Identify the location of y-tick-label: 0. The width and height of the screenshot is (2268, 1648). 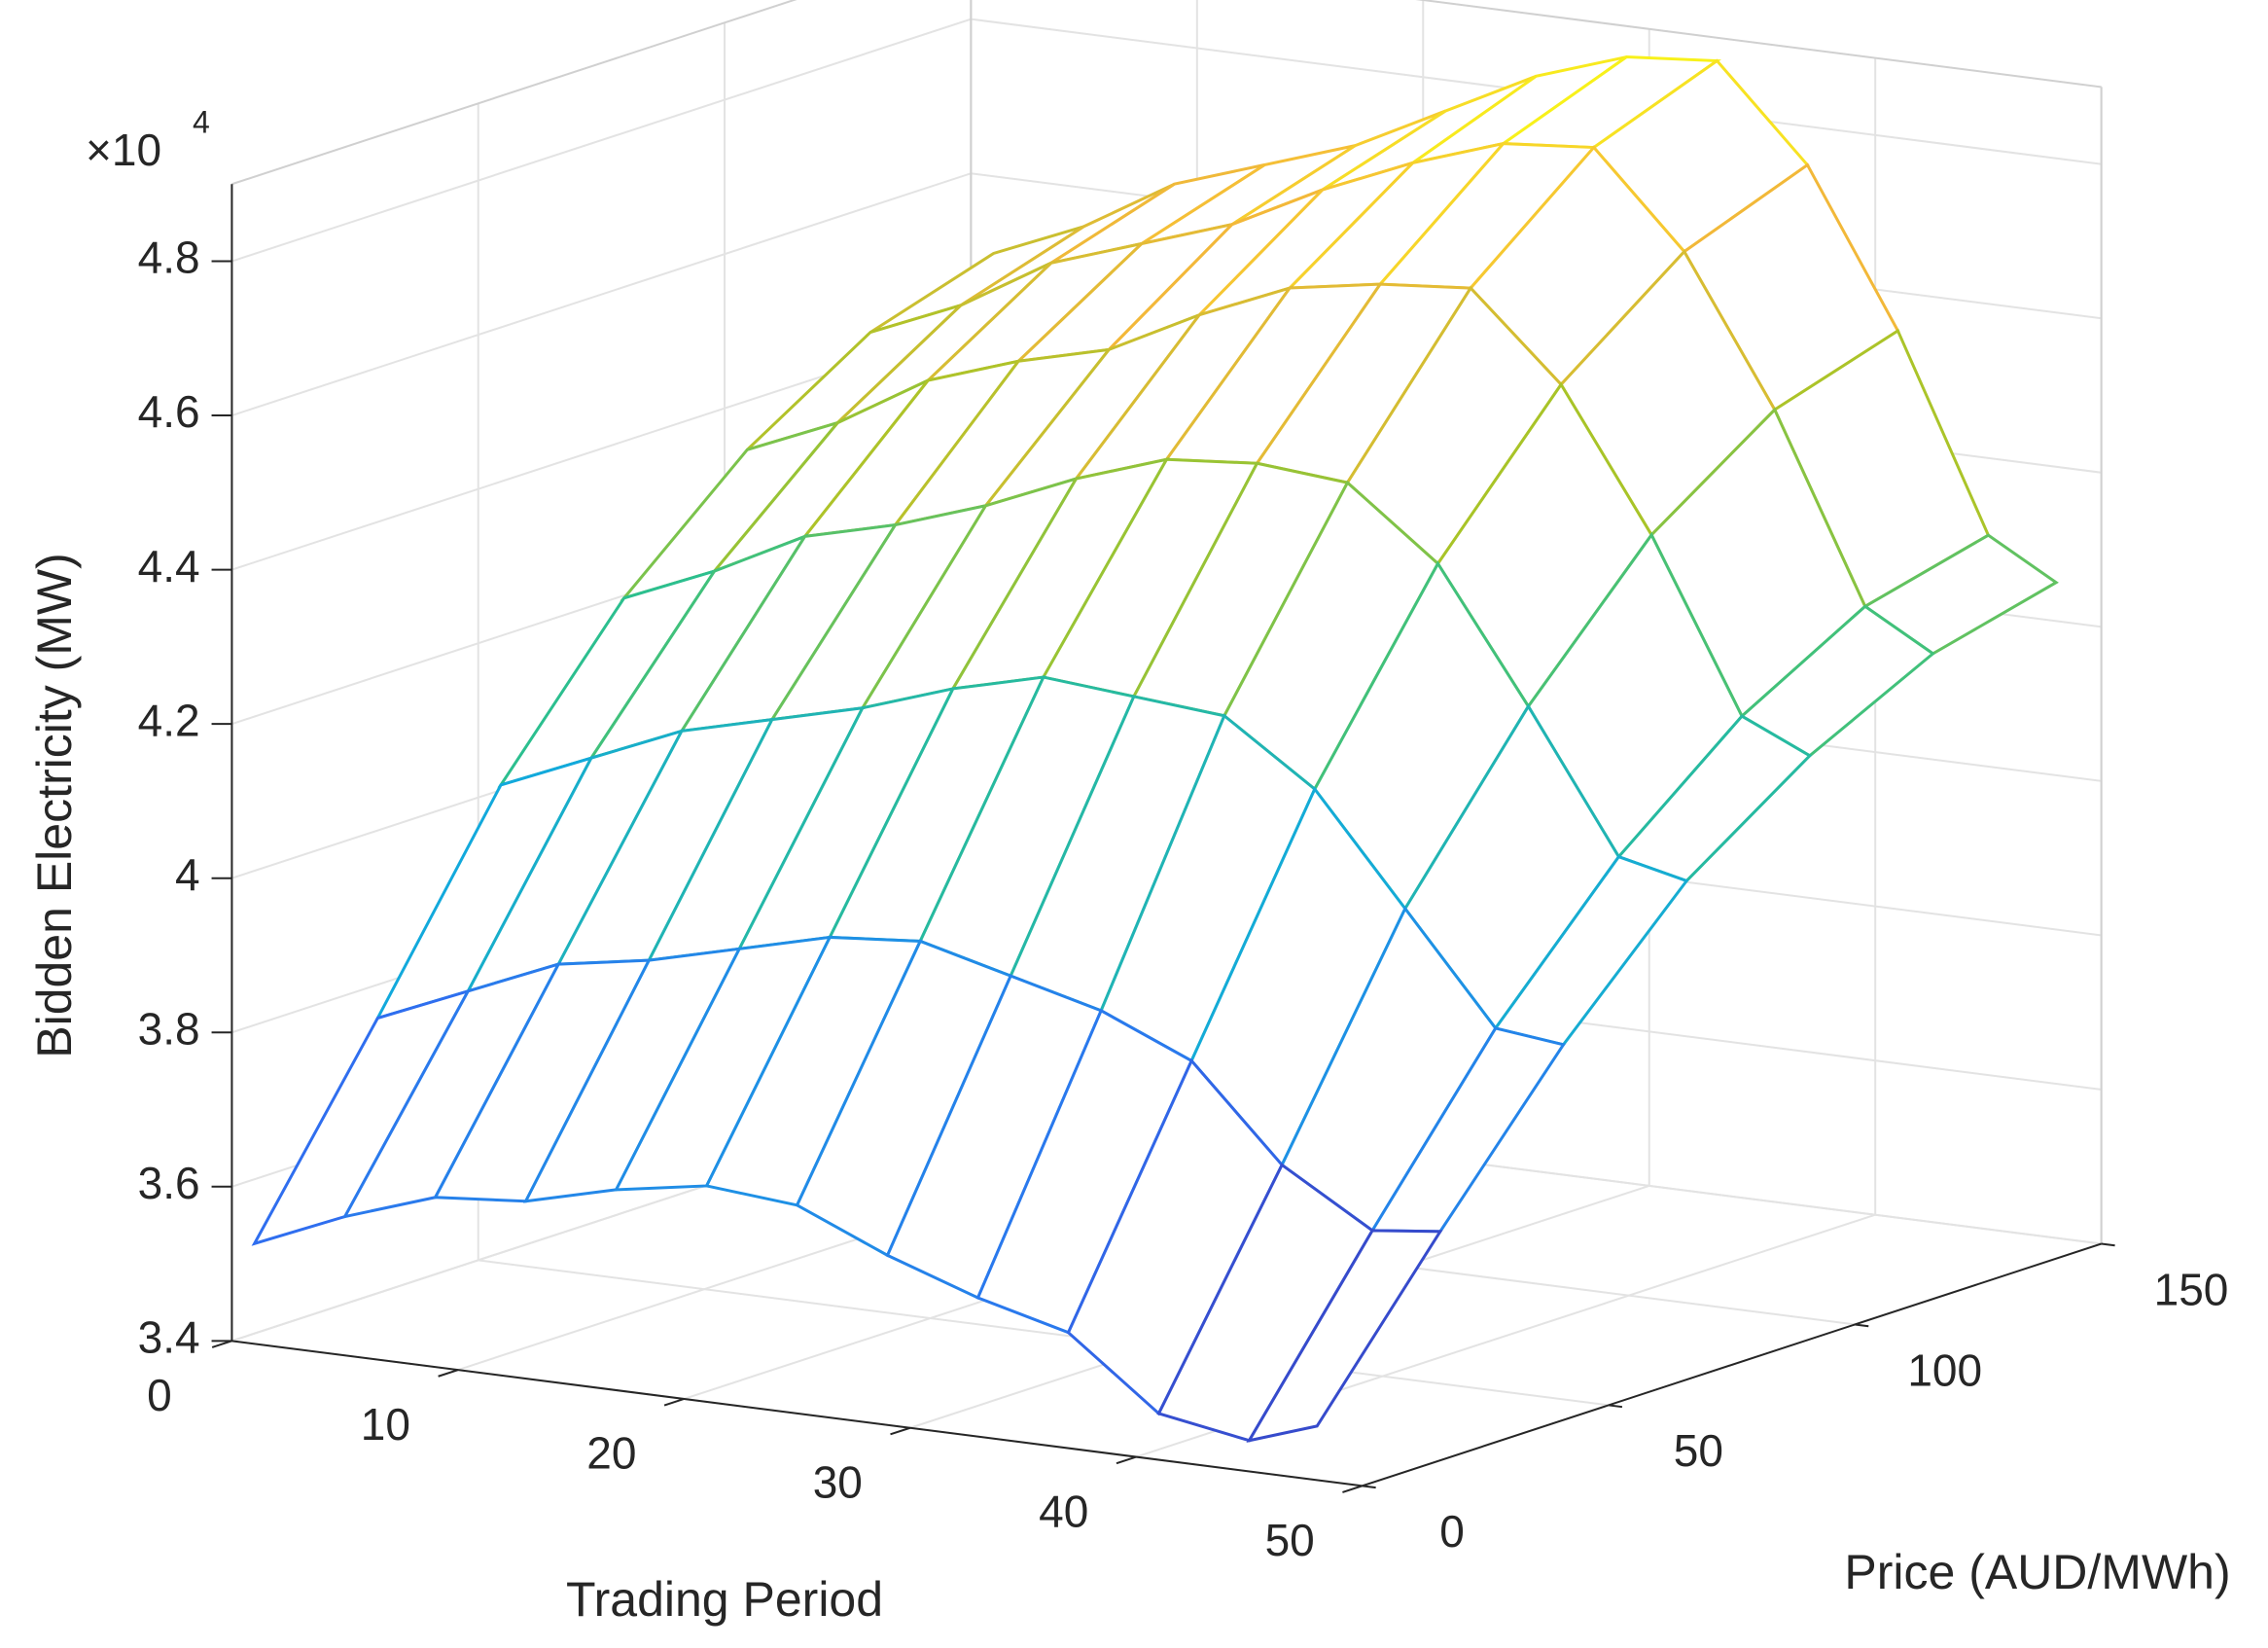
(1452, 1532).